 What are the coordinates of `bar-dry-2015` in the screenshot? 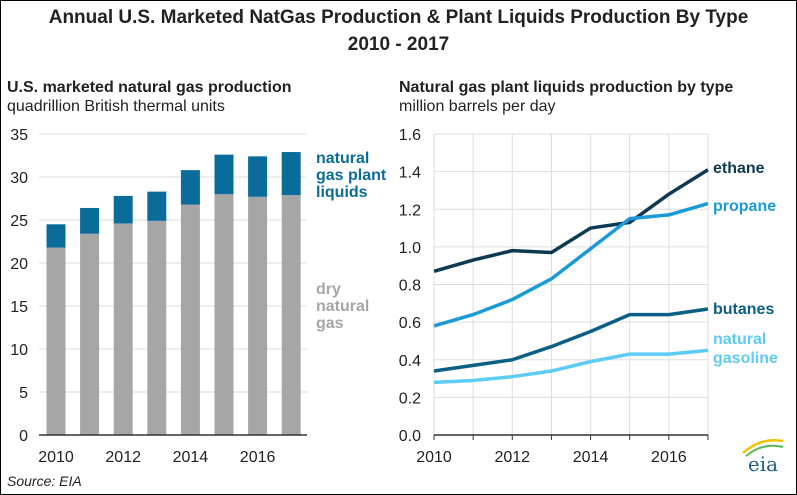 It's located at (224, 314).